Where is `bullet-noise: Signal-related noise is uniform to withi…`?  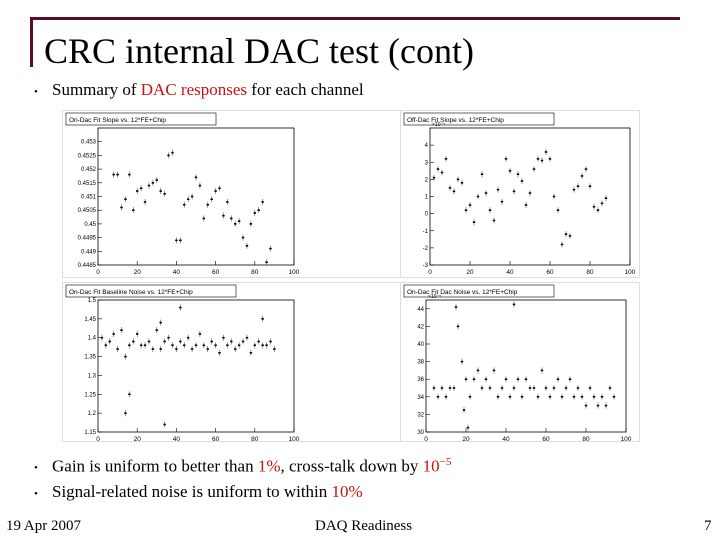 bullet-noise: Signal-related noise is uniform to withi… is located at coordinates (207, 492).